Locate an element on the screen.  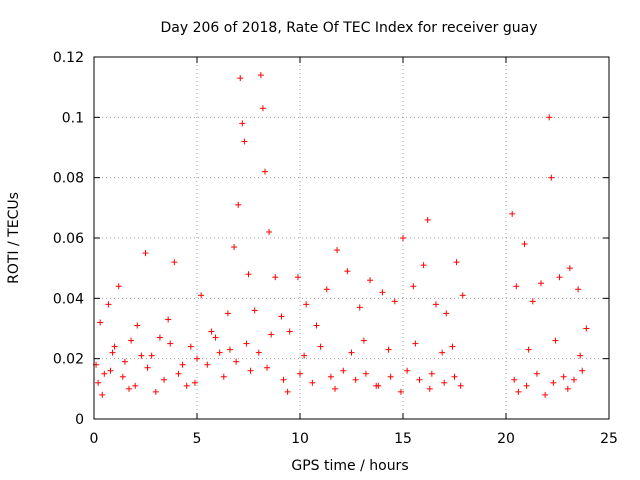
x-tick-label: 5 is located at coordinates (197, 439).